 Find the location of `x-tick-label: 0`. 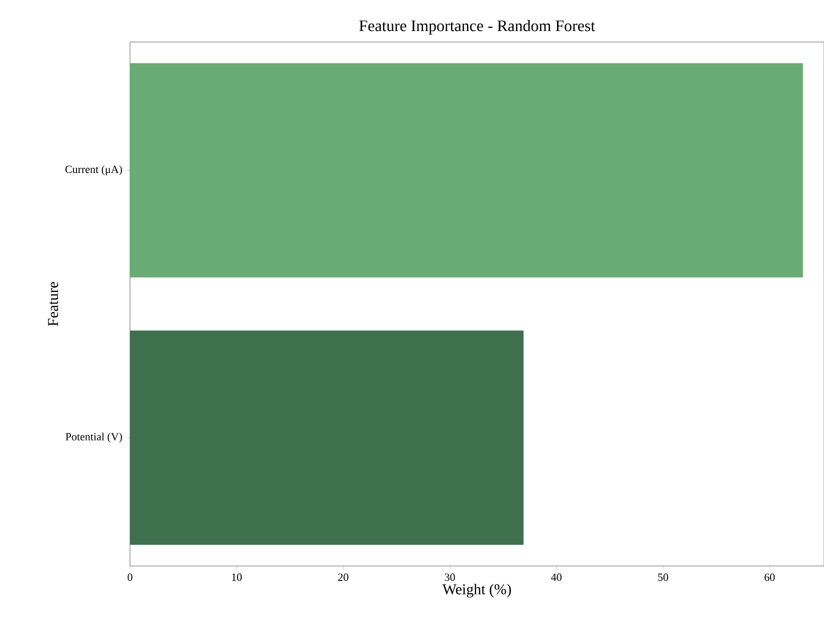

x-tick-label: 0 is located at coordinates (130, 577).